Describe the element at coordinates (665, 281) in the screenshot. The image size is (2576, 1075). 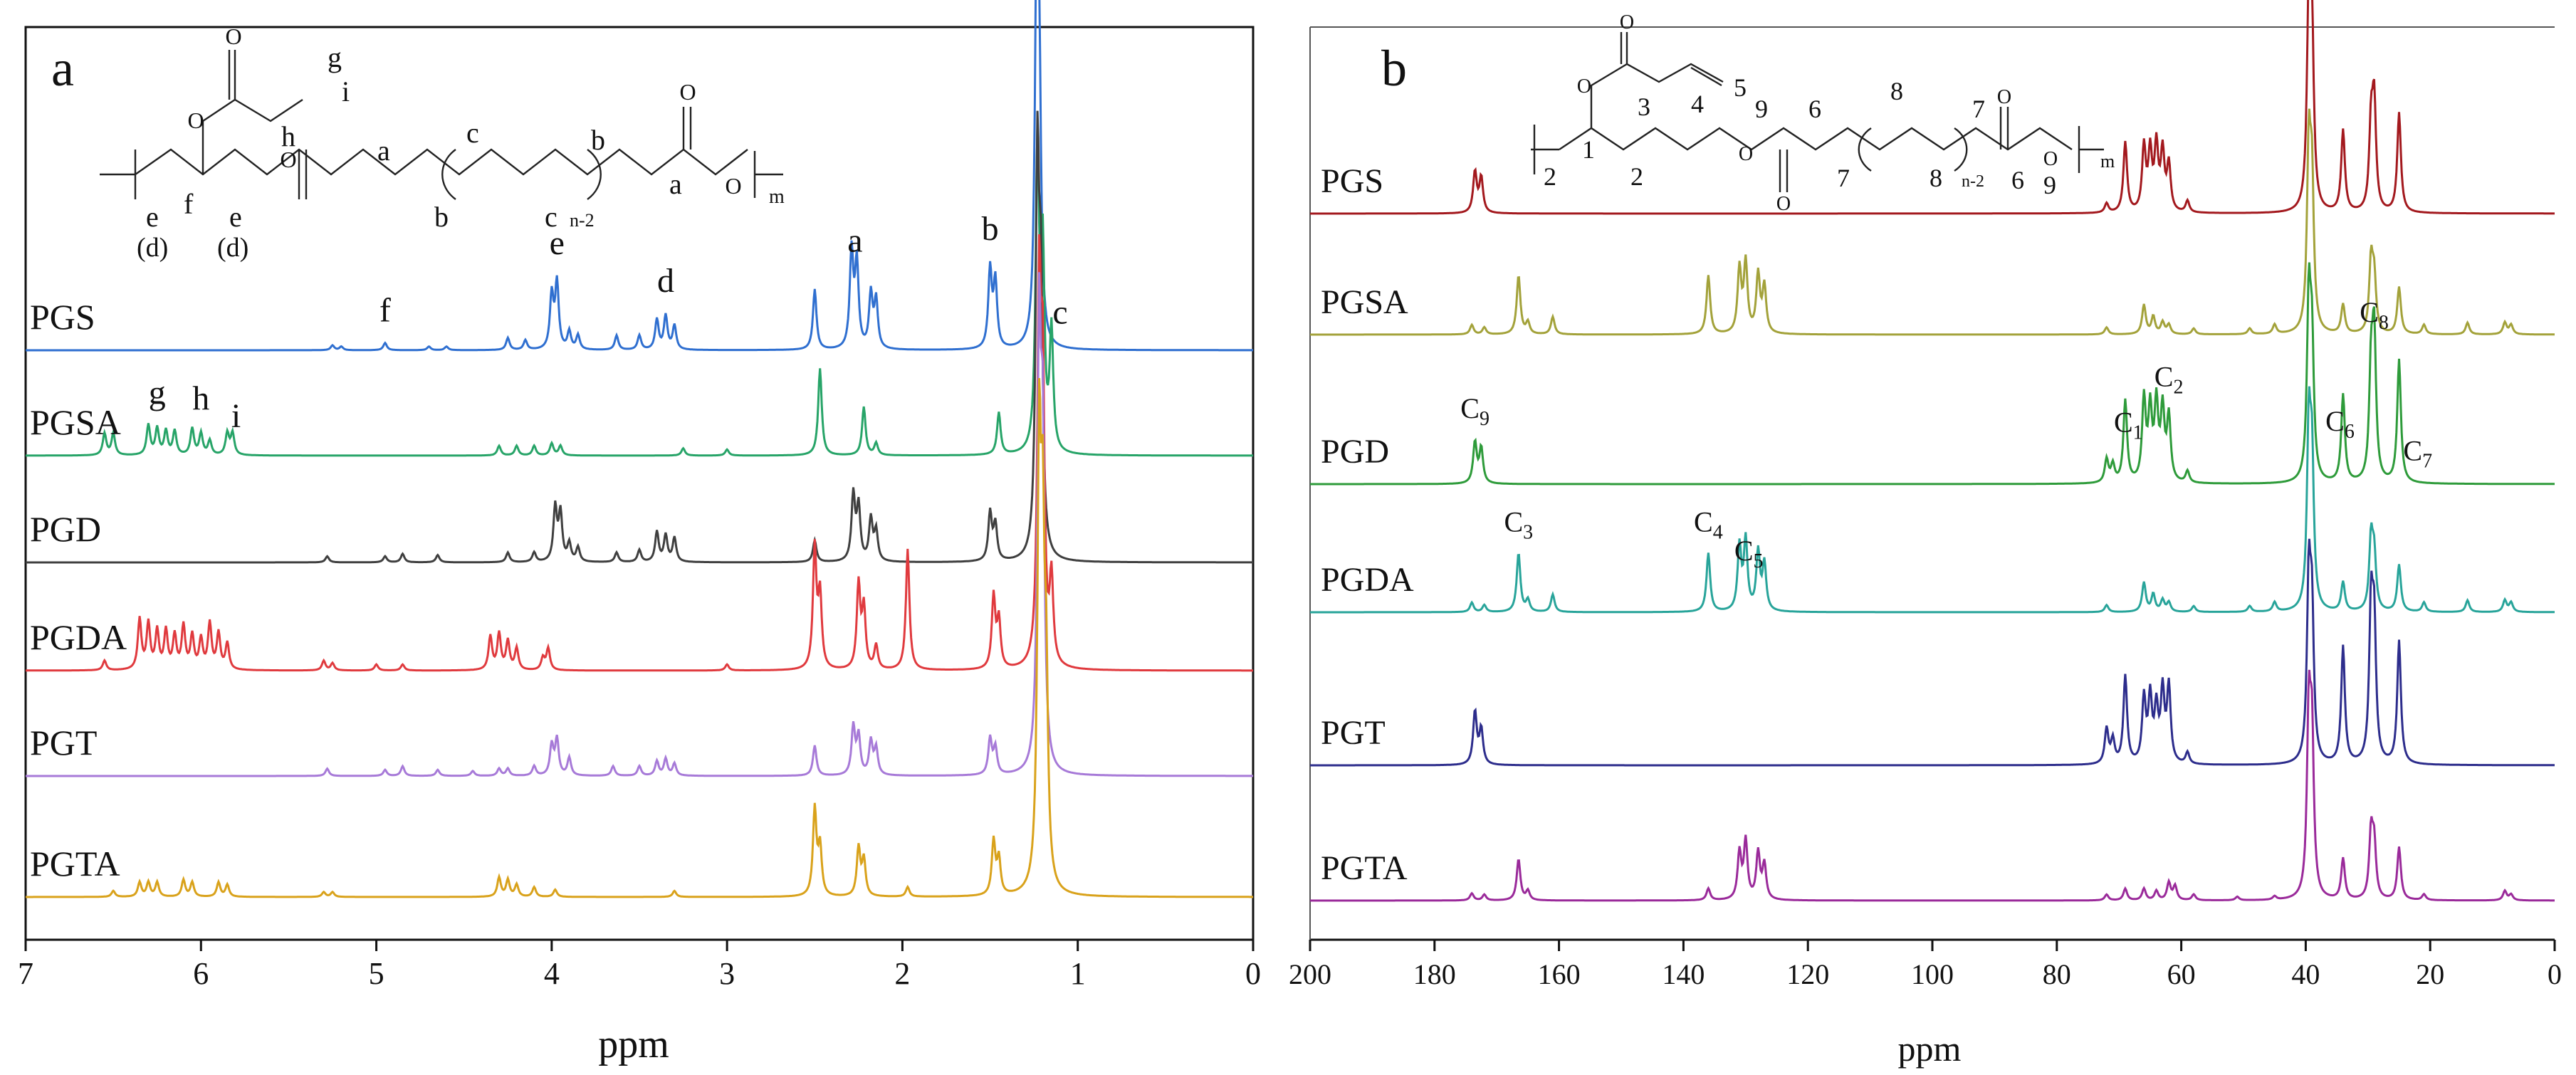
I see `peak-label-d: d` at that location.